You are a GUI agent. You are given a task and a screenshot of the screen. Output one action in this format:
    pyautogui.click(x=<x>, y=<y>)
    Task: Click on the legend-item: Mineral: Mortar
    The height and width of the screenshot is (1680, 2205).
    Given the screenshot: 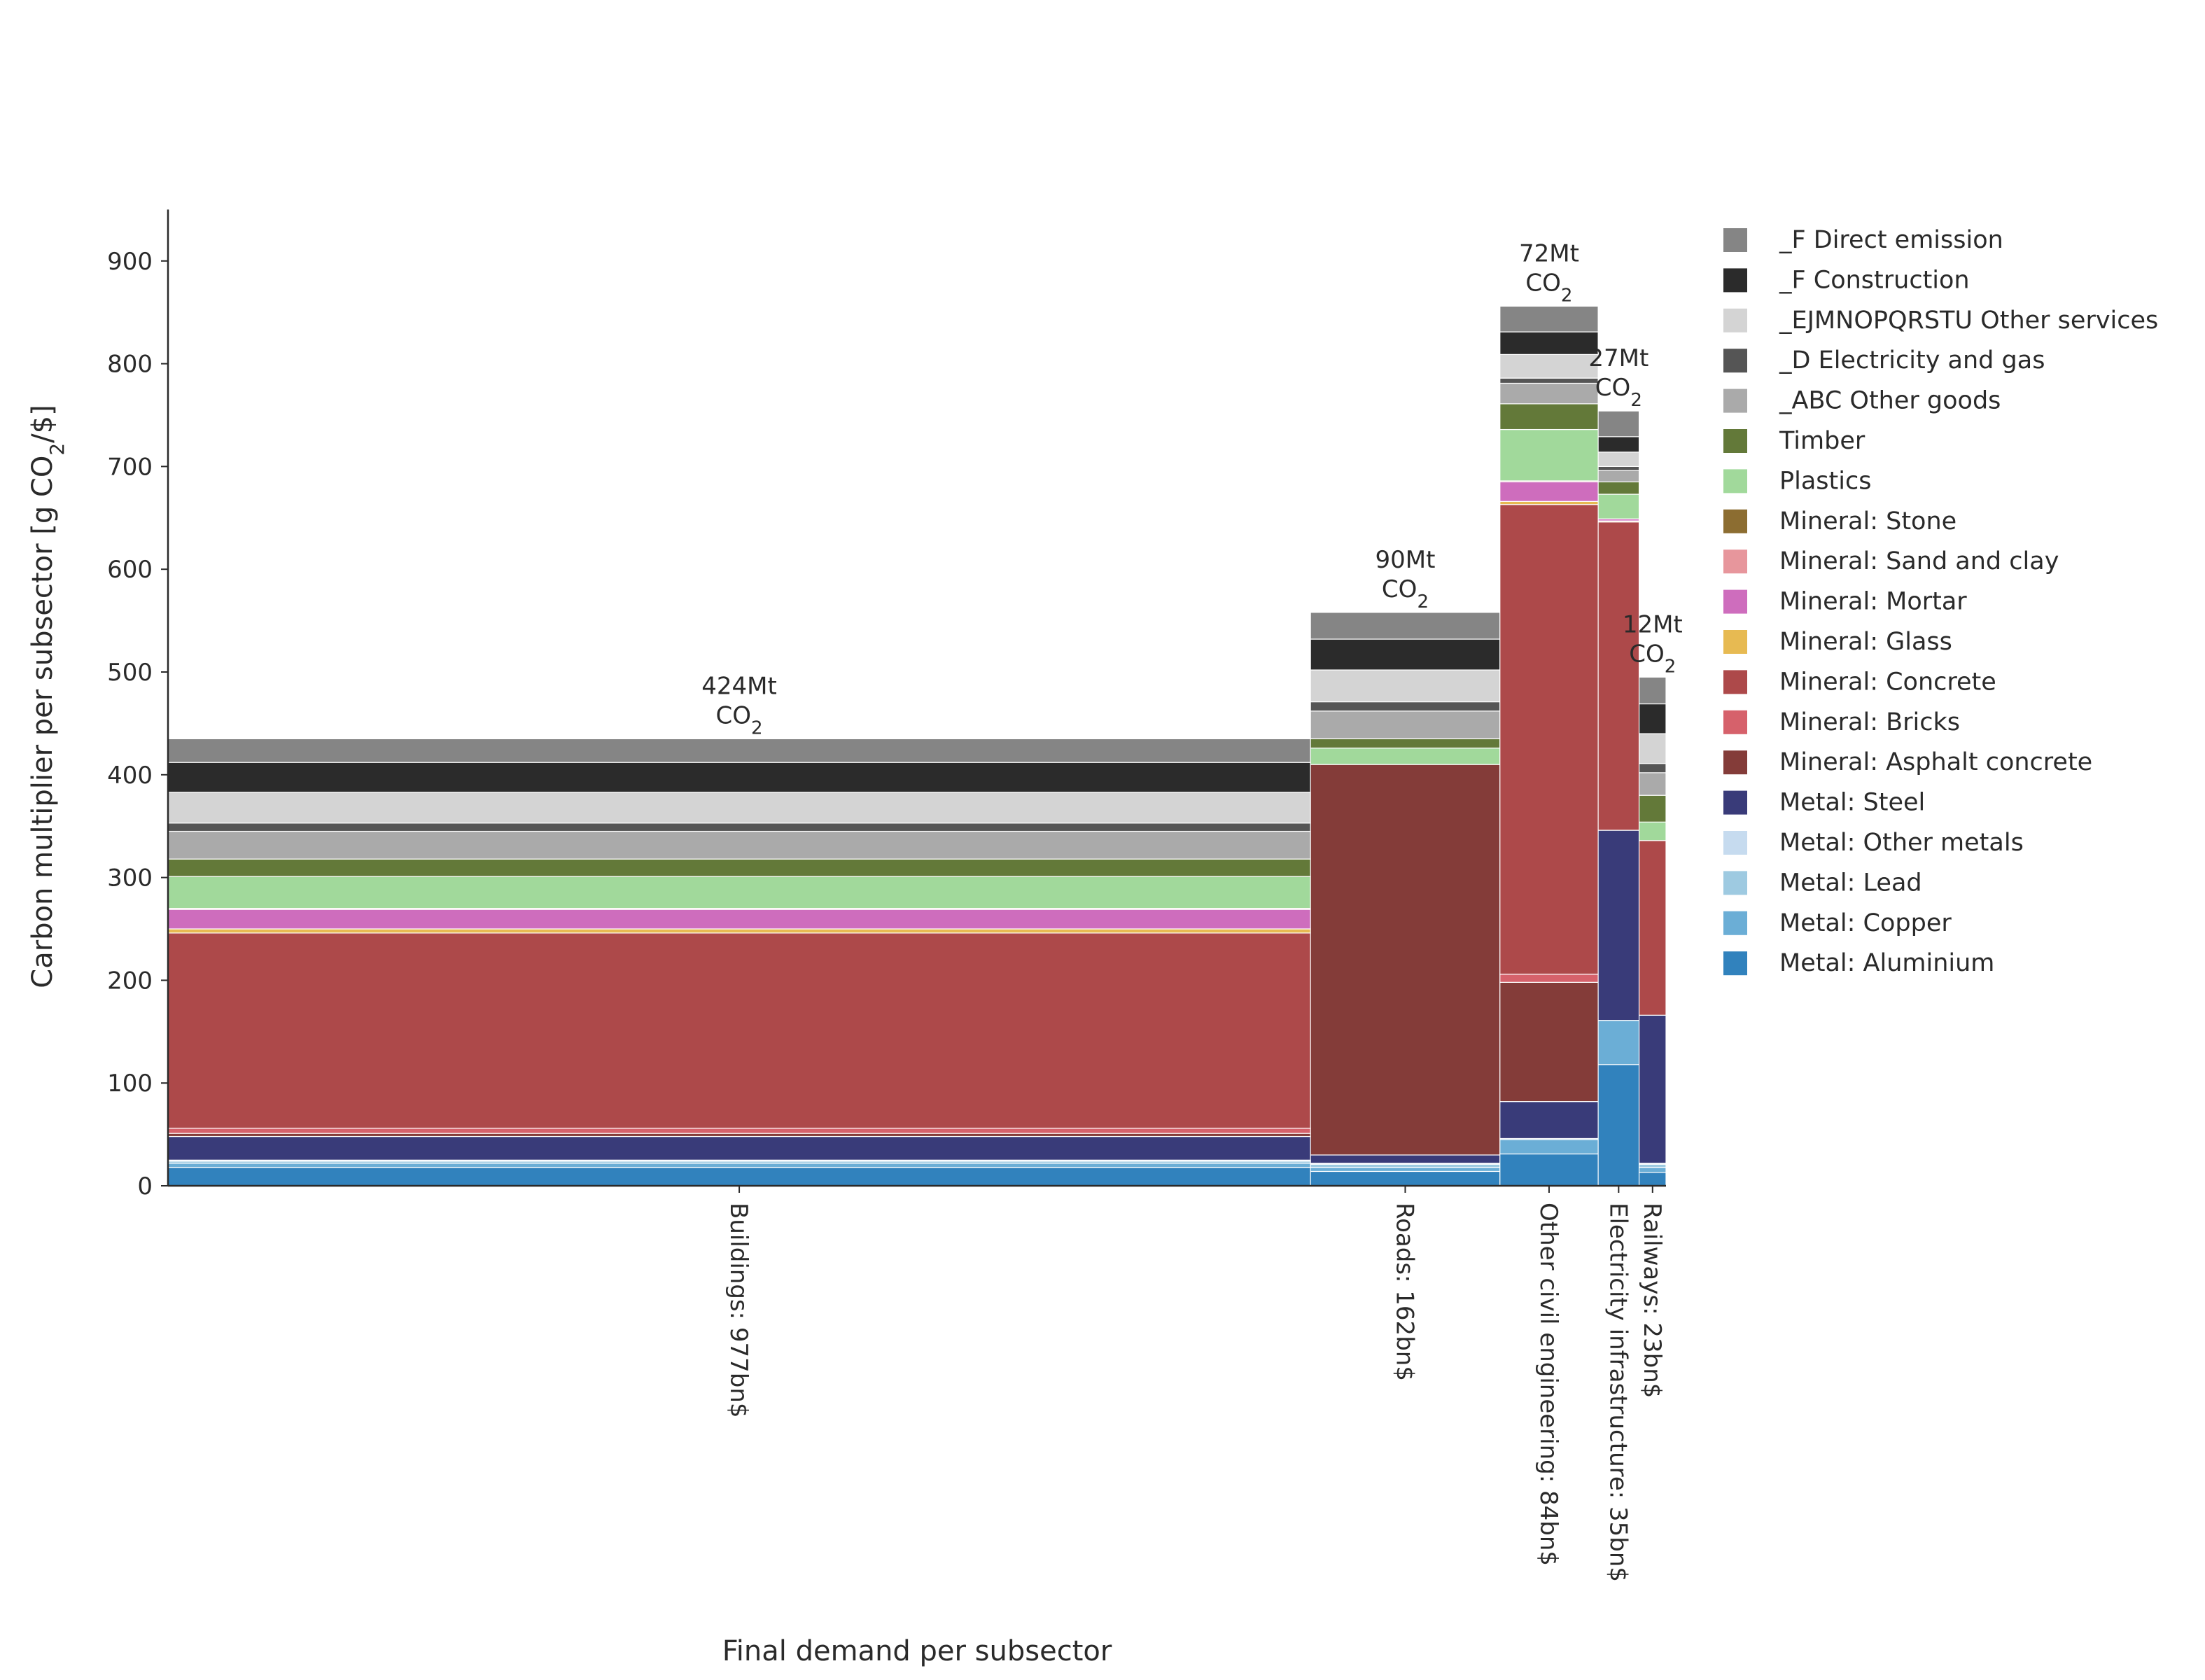 What is the action you would take?
    pyautogui.click(x=1845, y=602)
    